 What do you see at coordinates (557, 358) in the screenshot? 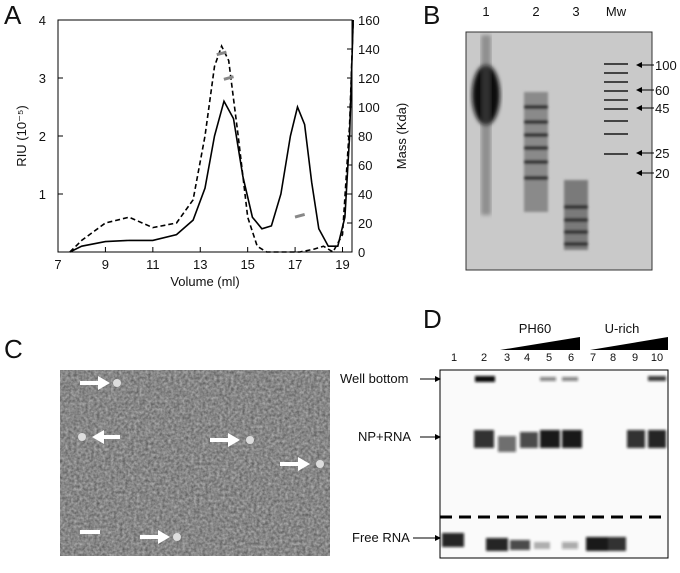
I see `lane-labels: 1 2 3 4 5 6 7 8 9 10` at bounding box center [557, 358].